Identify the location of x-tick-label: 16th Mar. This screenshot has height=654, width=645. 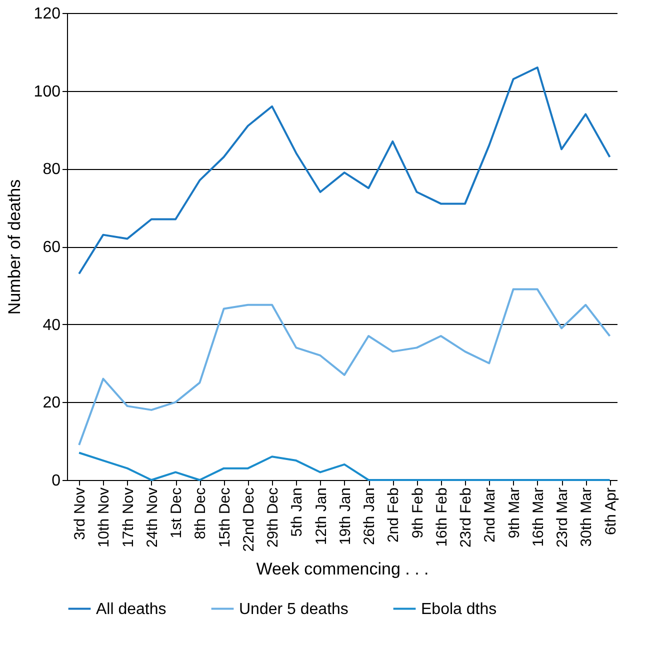
(538, 517).